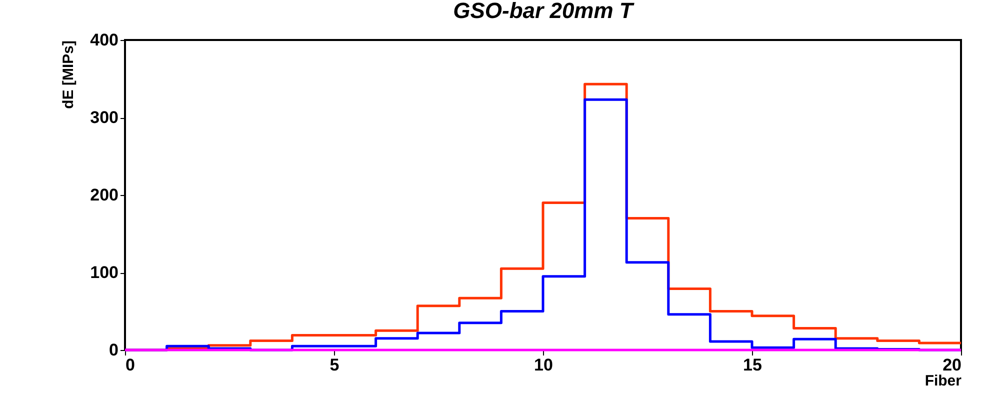 The height and width of the screenshot is (402, 982). I want to click on y-axis-title: dE [MIPs], so click(69, 74).